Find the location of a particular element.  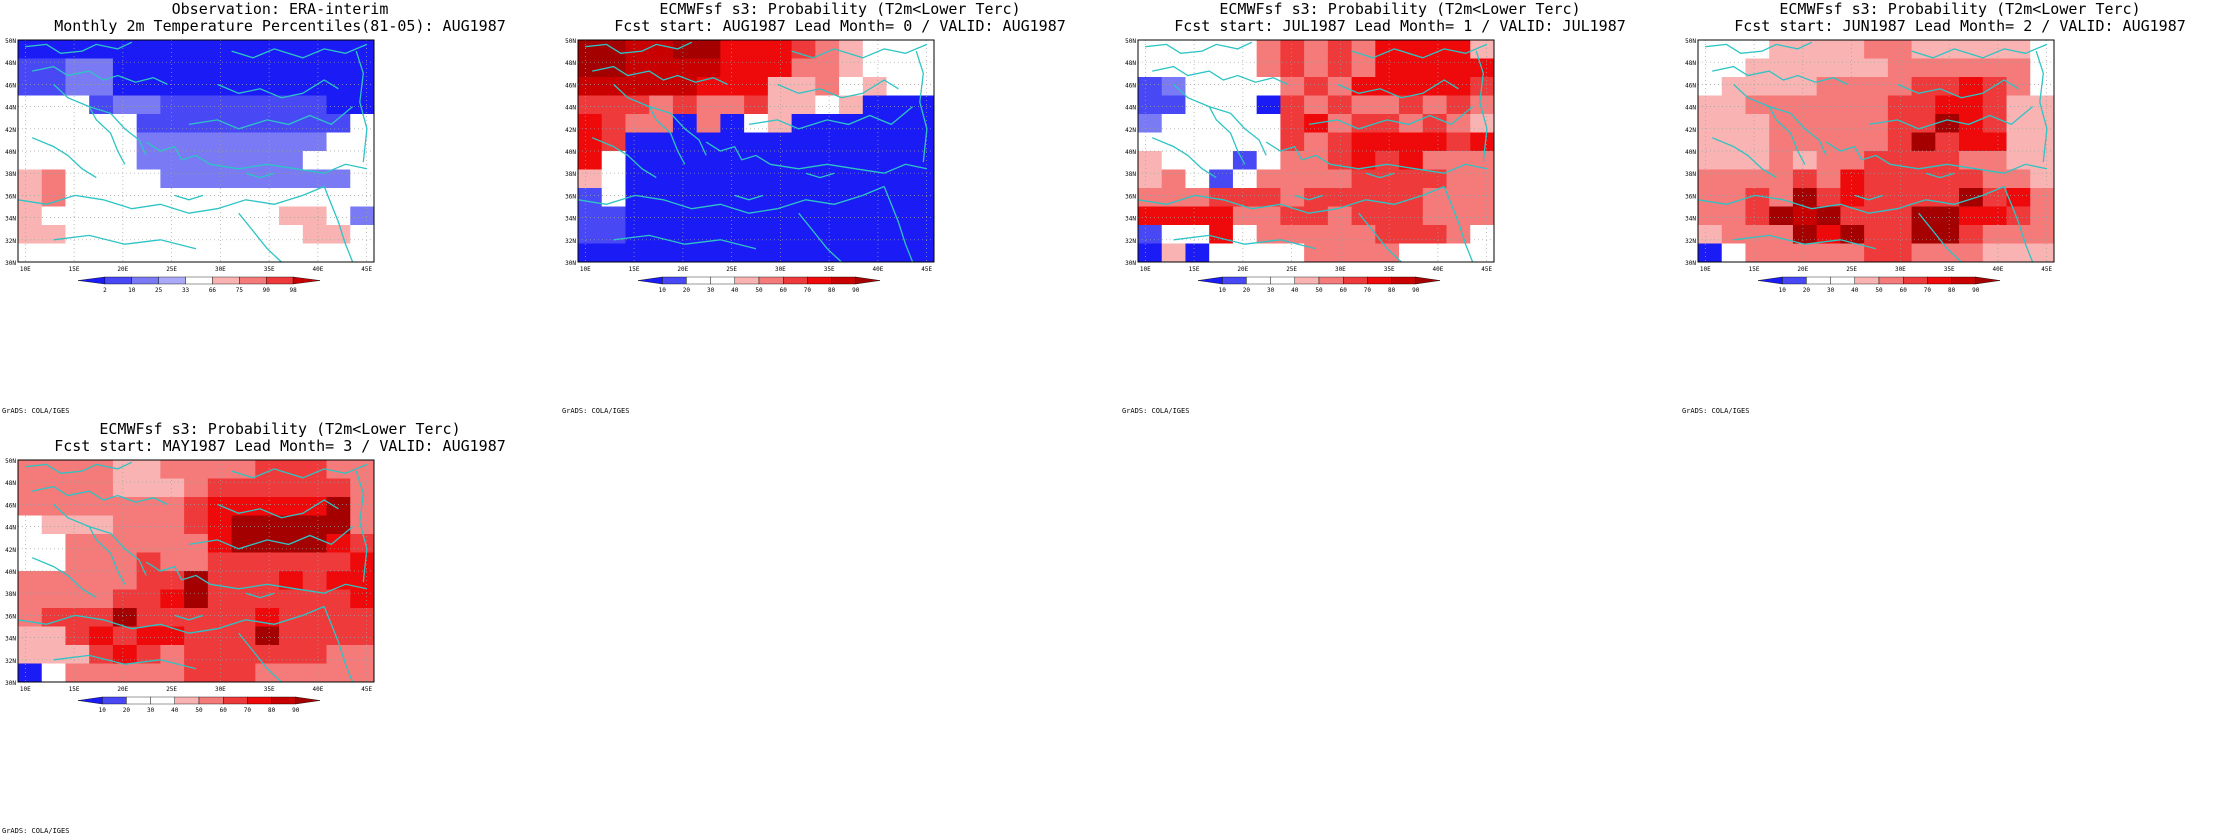

colorbar-tick-label: 25 is located at coordinates (159, 290).